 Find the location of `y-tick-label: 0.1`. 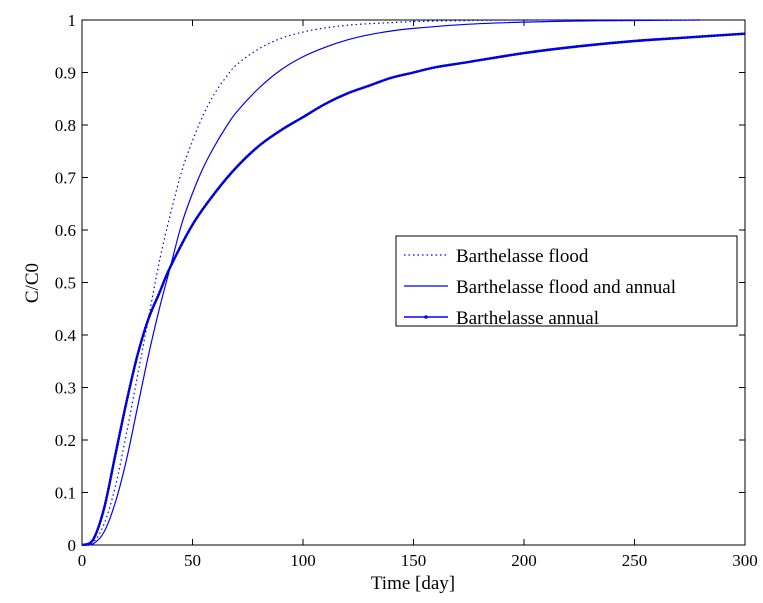

y-tick-label: 0.1 is located at coordinates (65, 493).